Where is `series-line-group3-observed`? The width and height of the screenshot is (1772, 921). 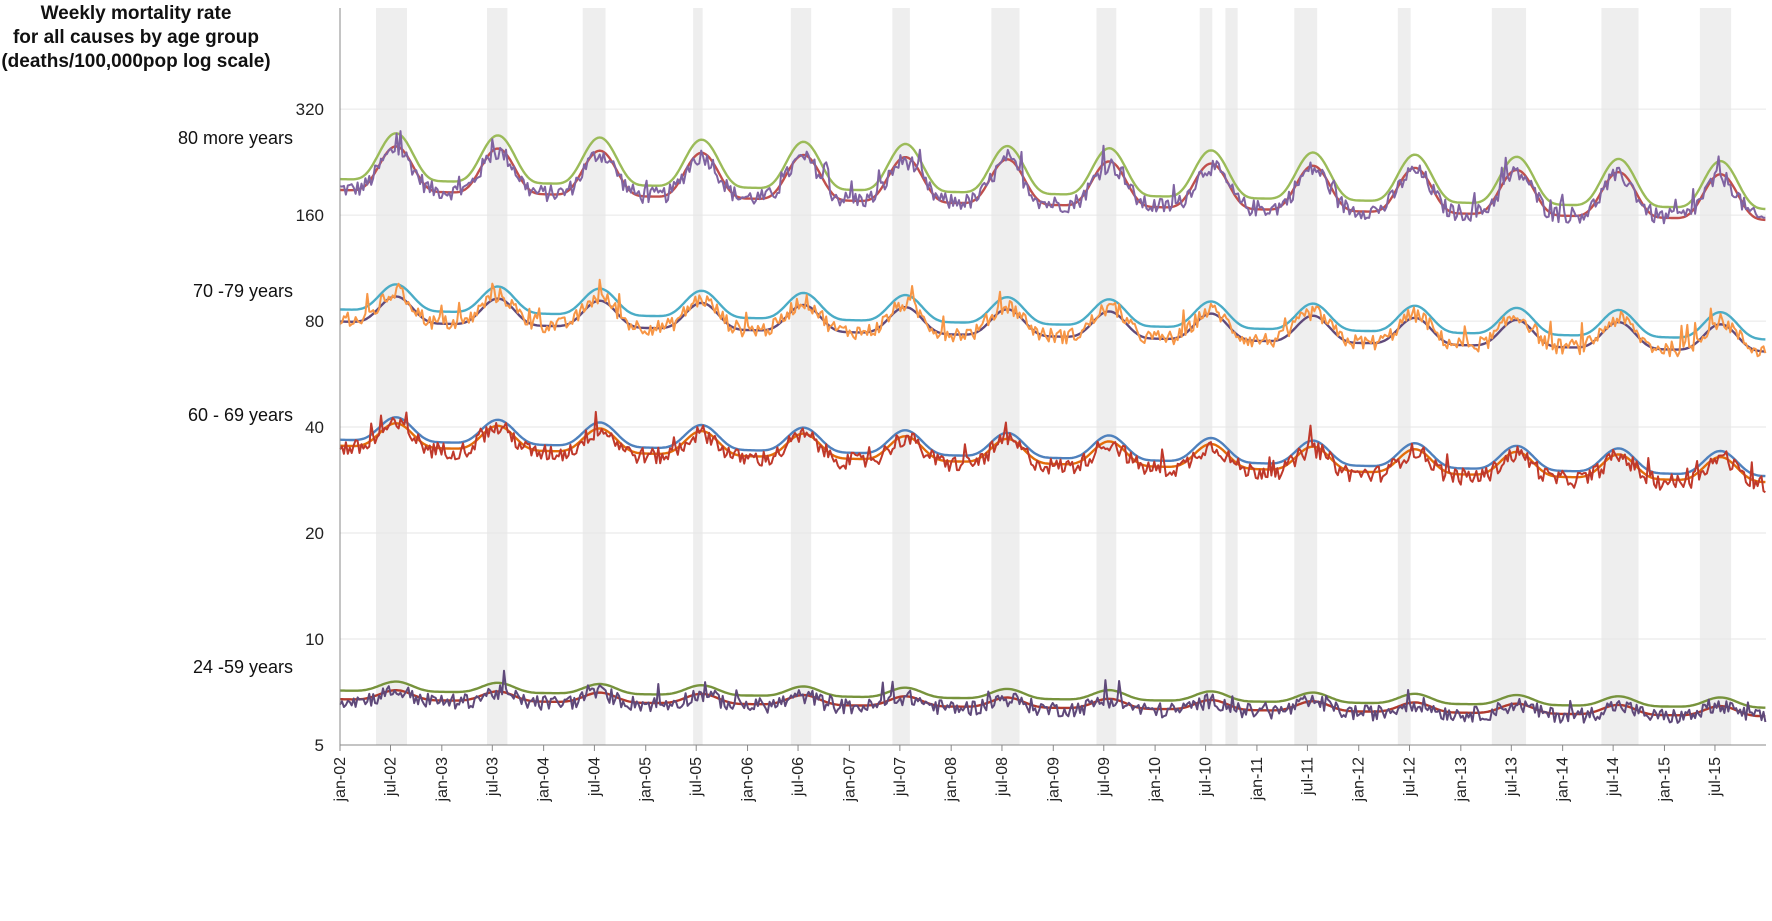
series-line-group3-observed is located at coordinates (1053, 696).